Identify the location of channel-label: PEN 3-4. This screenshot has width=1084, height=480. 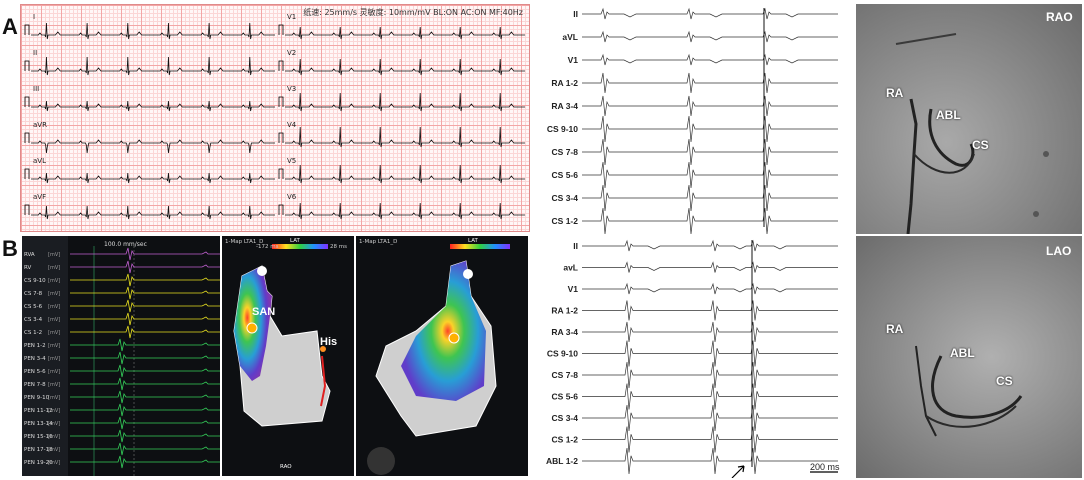
(35, 359).